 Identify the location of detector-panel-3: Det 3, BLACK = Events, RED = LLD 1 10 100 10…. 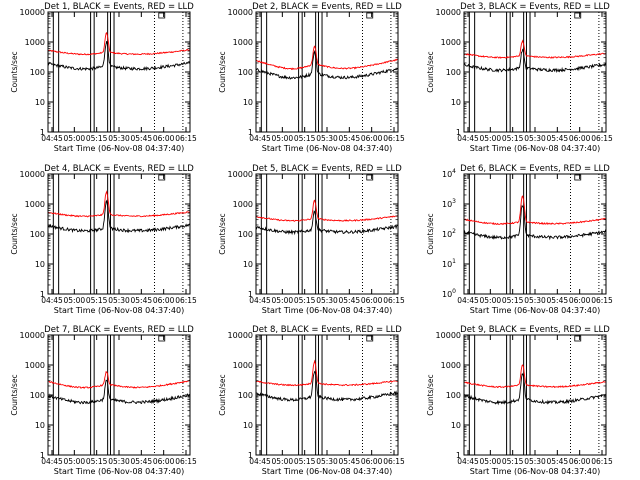
(519, 77).